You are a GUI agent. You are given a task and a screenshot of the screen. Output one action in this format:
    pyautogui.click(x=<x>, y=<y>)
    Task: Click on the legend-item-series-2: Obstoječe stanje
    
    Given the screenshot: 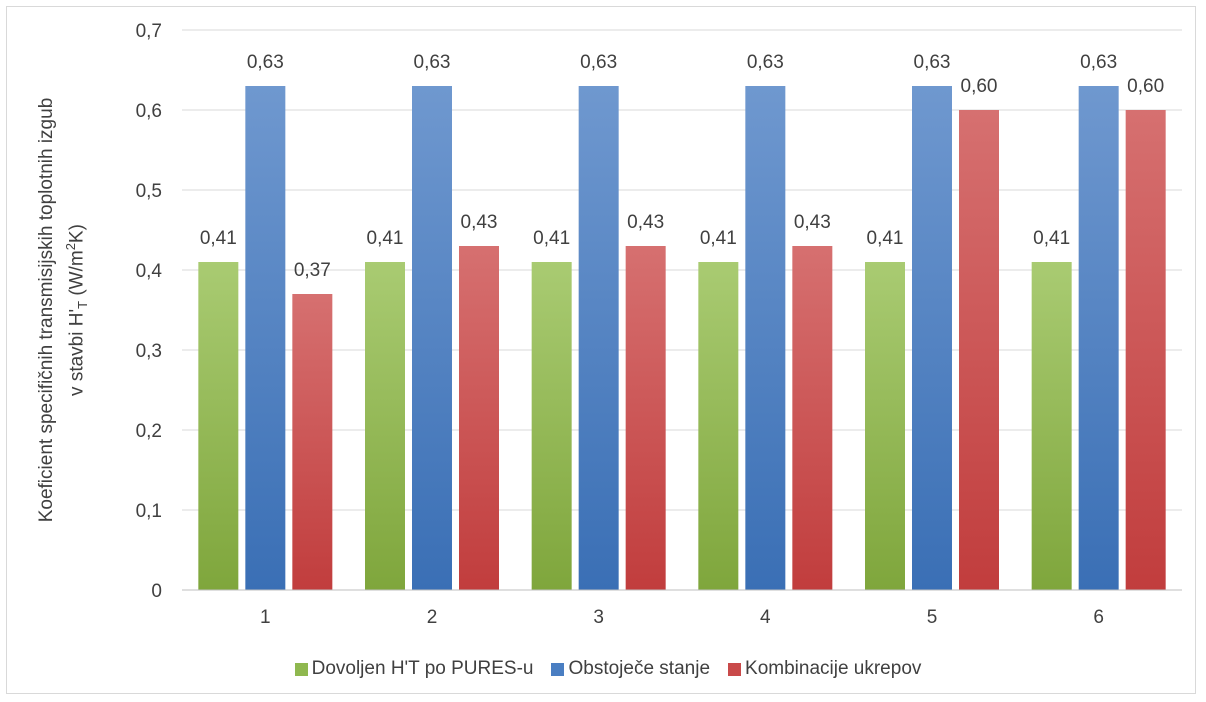 What is the action you would take?
    pyautogui.click(x=630, y=669)
    